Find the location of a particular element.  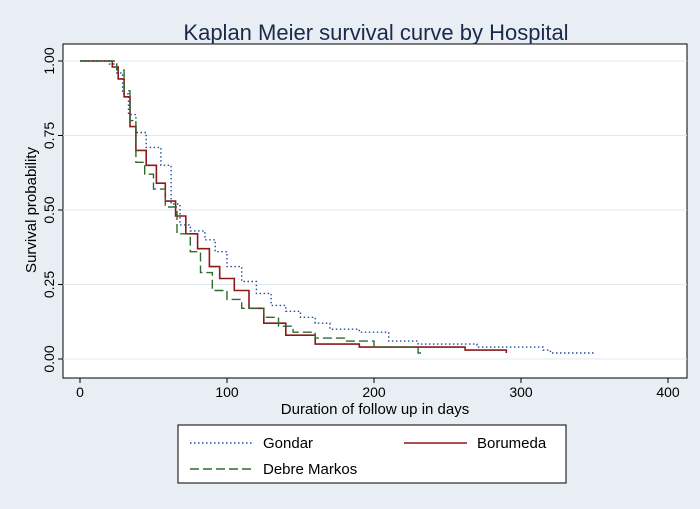

x-tick-label: 400 is located at coordinates (668, 392).